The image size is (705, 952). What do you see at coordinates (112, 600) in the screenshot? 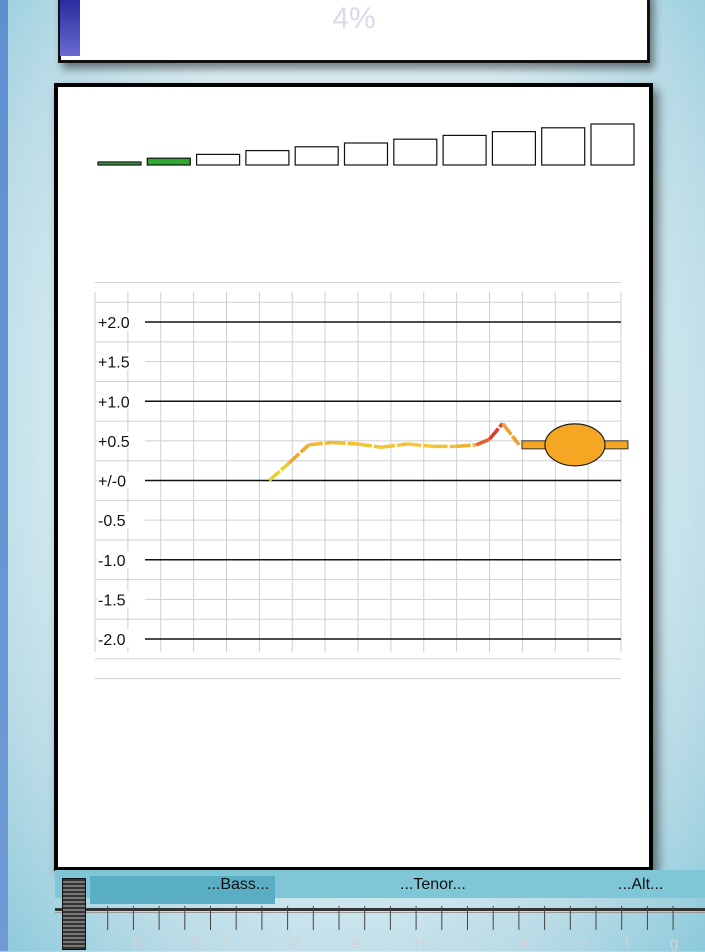
I see `y-tick-label: -1.5` at bounding box center [112, 600].